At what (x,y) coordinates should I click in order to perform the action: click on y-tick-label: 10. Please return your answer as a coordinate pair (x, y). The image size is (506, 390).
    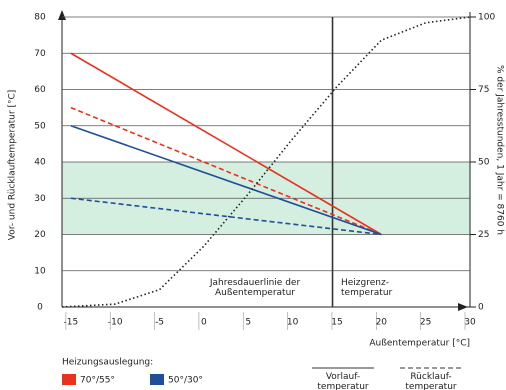
    Looking at the image, I should click on (40, 271).